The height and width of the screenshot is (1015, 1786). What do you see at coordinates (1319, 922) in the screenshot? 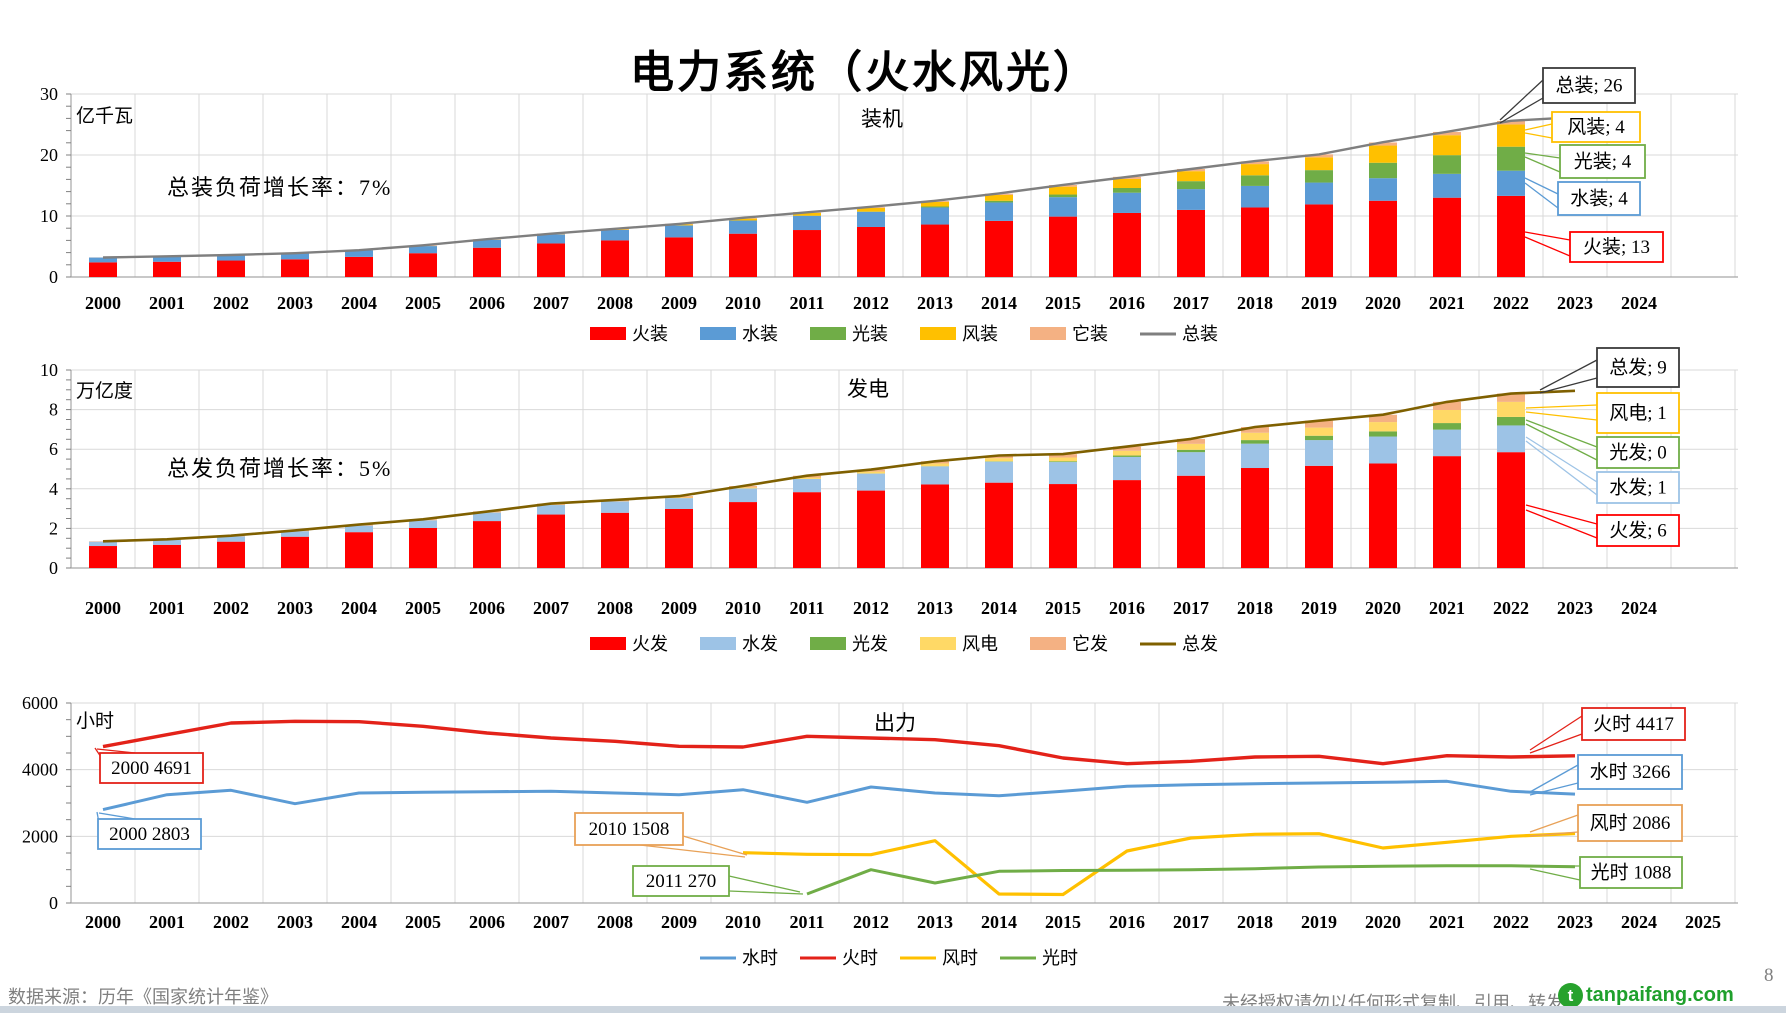
I see `svg-text: 2019` at bounding box center [1319, 922].